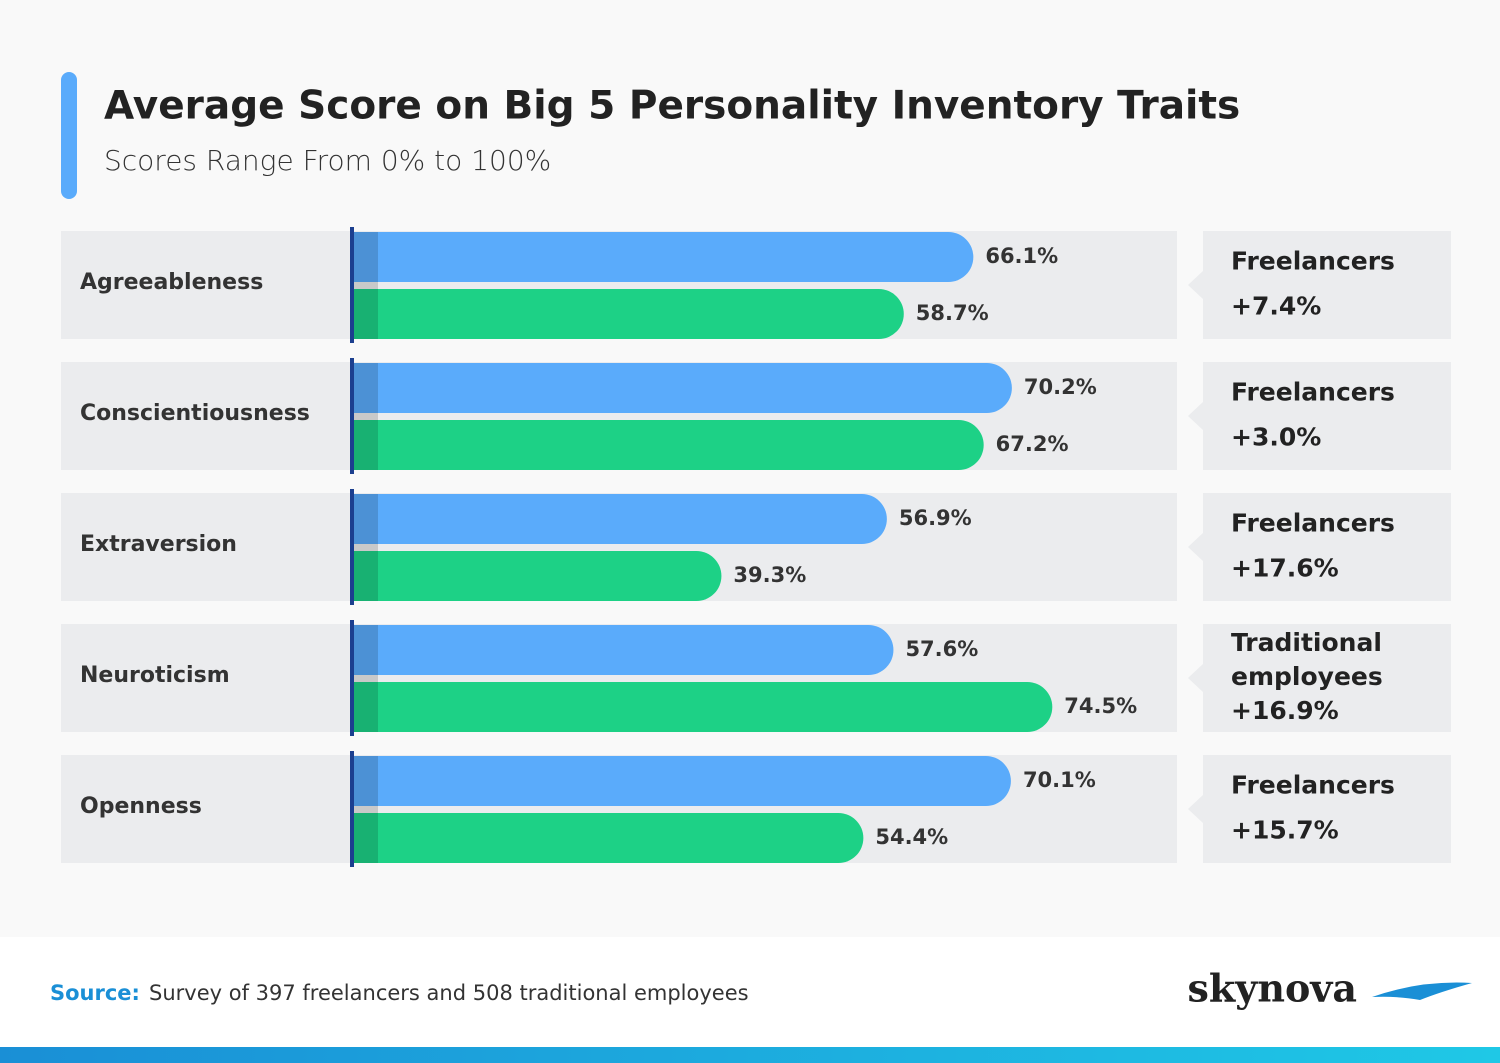  Describe the element at coordinates (327, 160) in the screenshot. I see `chart-subtitle: Scores Range From 0% to 100%` at that location.